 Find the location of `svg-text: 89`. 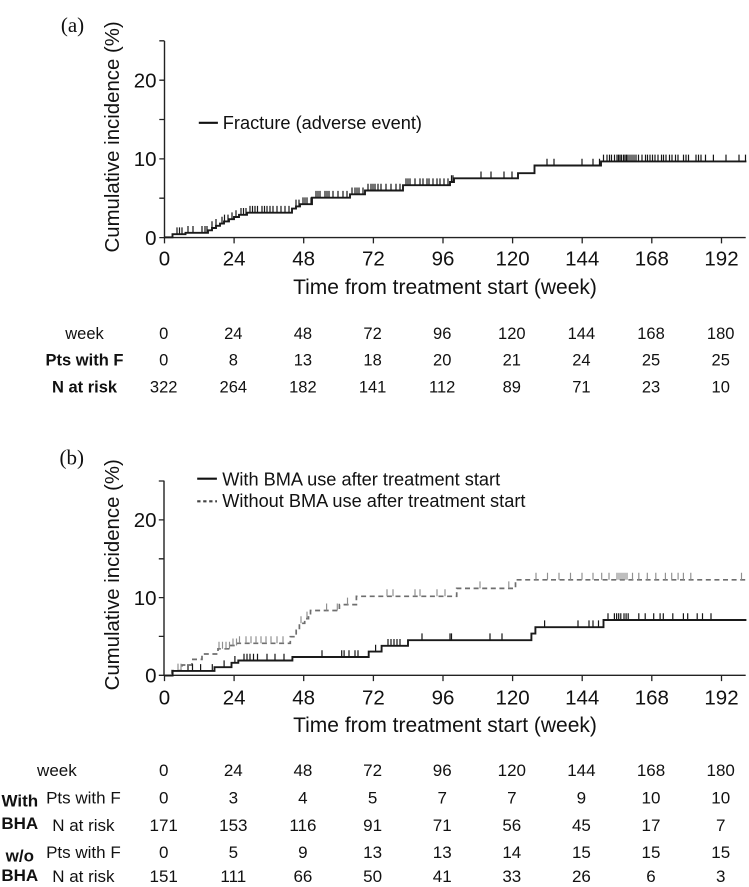

svg-text: 89 is located at coordinates (512, 387).